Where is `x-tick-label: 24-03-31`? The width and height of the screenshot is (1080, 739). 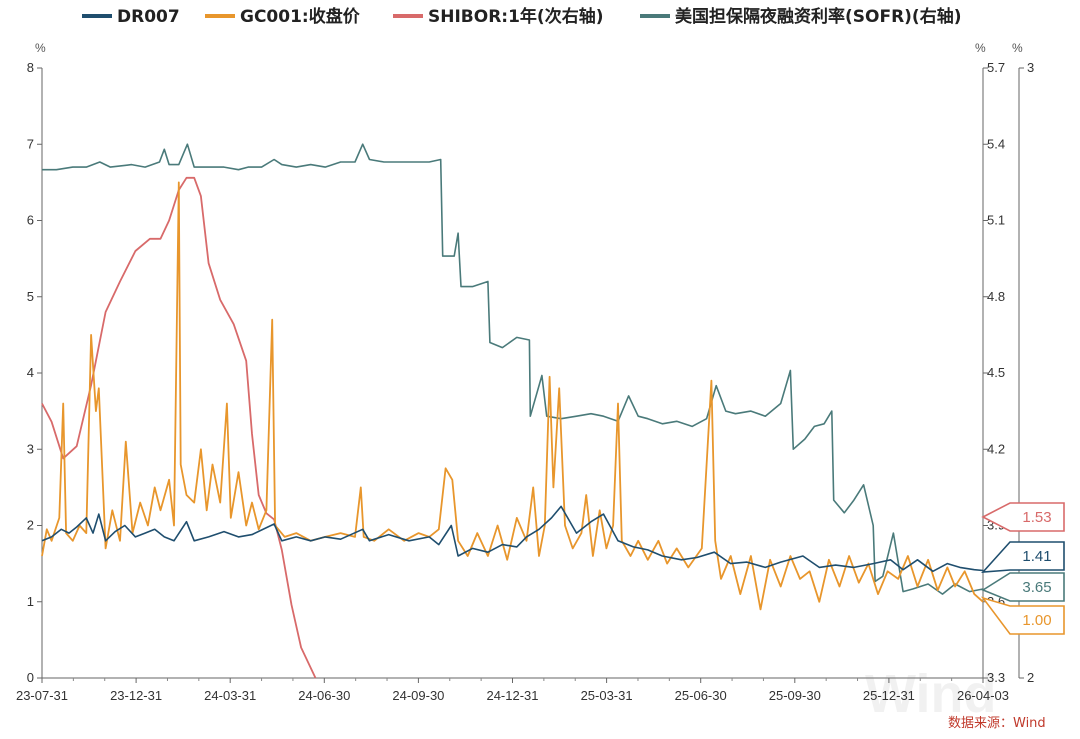
x-tick-label: 24-03-31 is located at coordinates (230, 695).